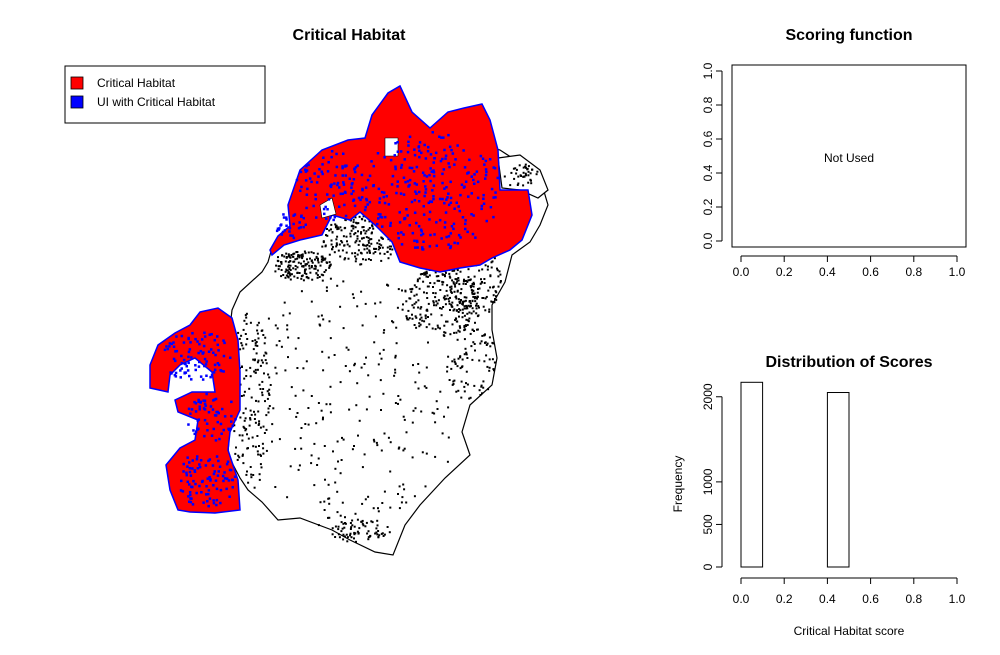 The height and width of the screenshot is (655, 1000). What do you see at coordinates (708, 524) in the screenshot?
I see `distribution-y-tick-label: 500` at bounding box center [708, 524].